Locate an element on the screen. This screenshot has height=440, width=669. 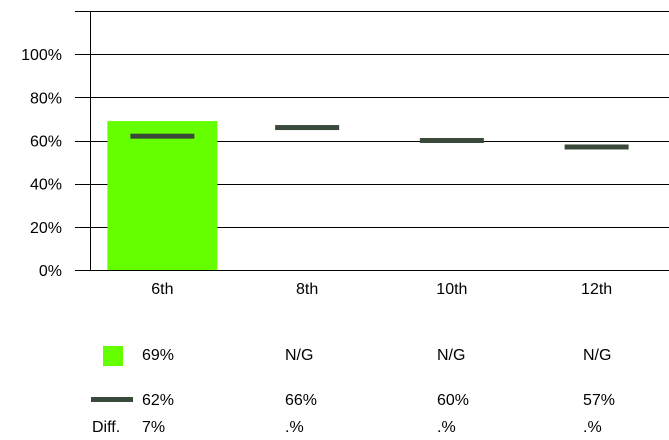
legend-row-diff: Diff. 7% .% .% .% is located at coordinates (334, 428).